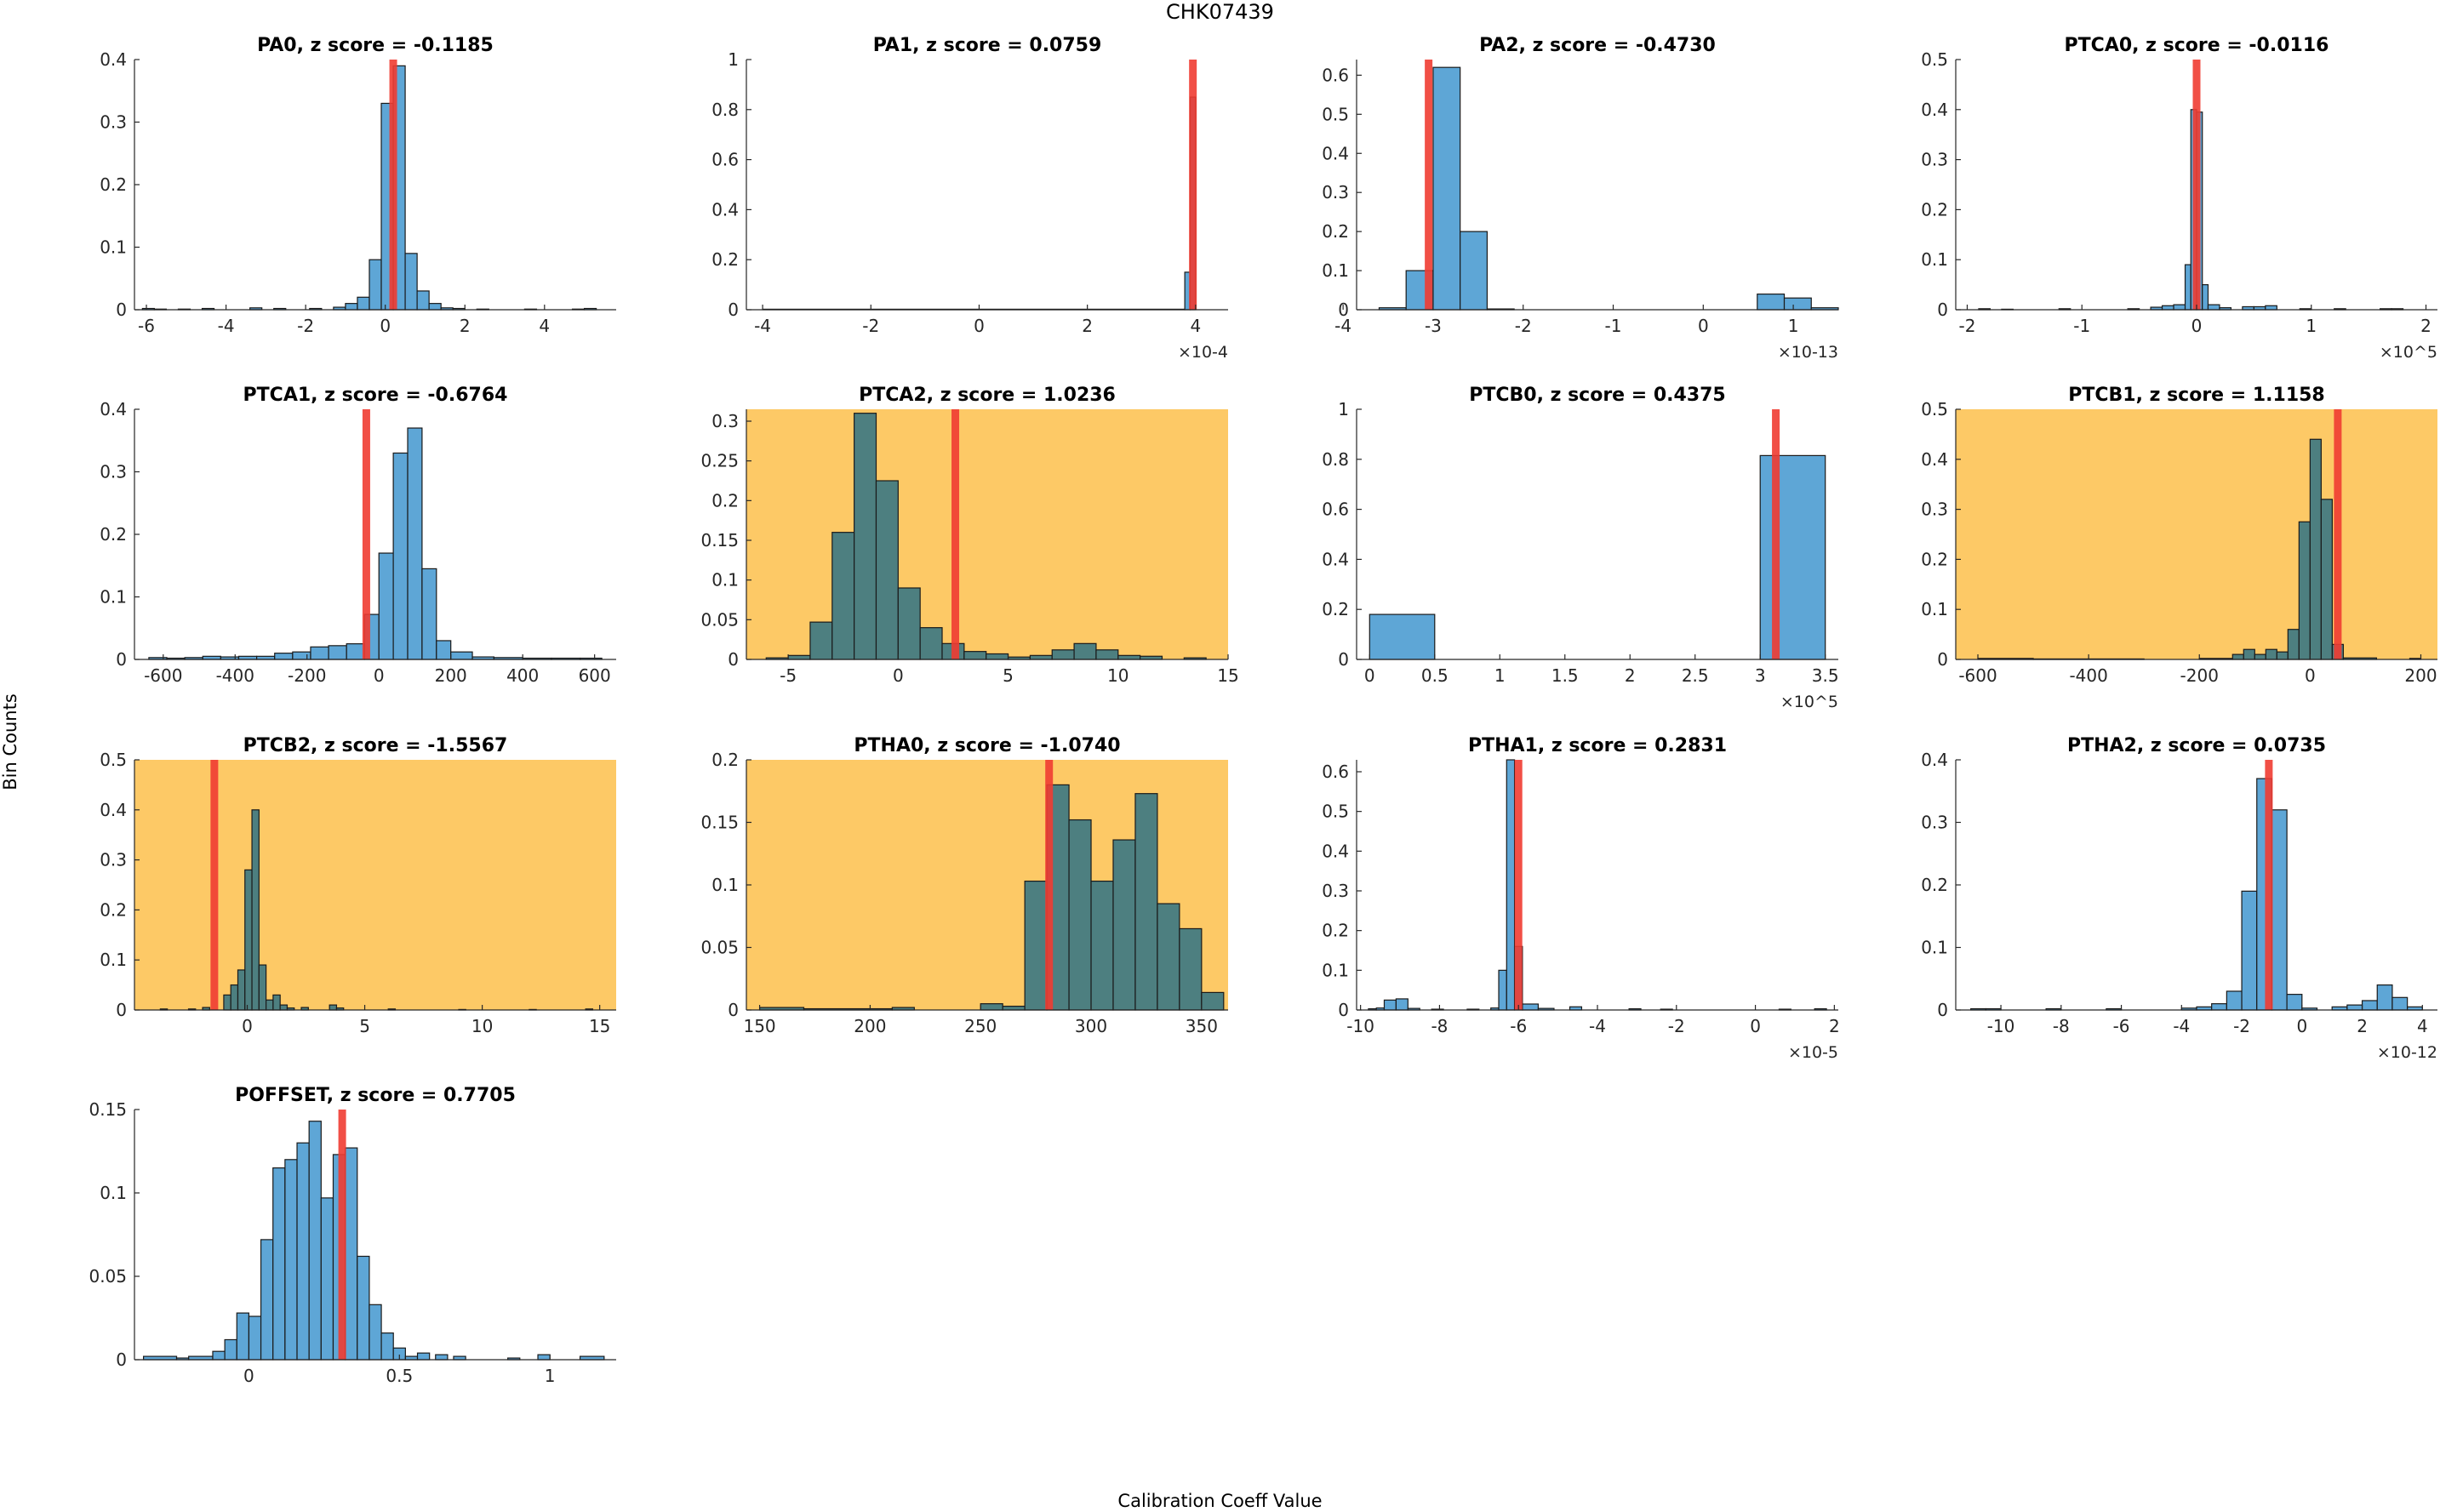 This screenshot has height=1512, width=2440. Describe the element at coordinates (1335, 459) in the screenshot. I see `y-tick-label: 0.8` at that location.